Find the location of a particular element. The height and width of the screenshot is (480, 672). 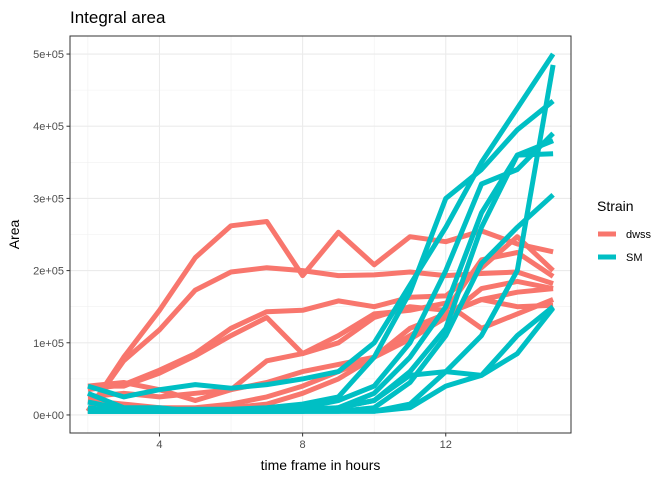

x-tick-label: 4 is located at coordinates (159, 445).